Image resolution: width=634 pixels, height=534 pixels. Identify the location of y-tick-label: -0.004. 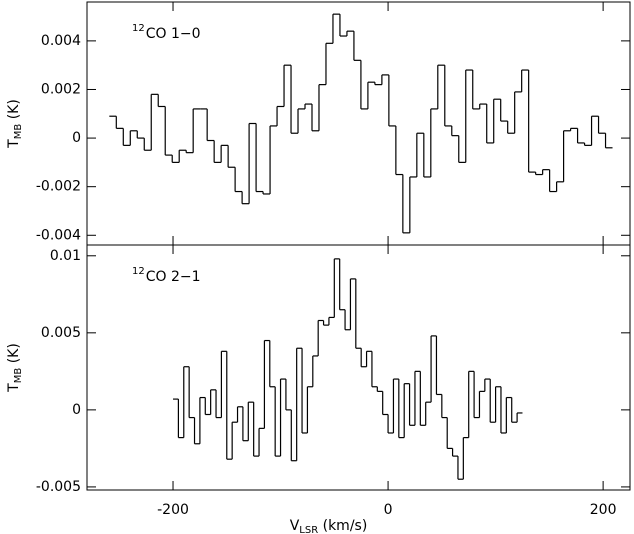
(58, 235).